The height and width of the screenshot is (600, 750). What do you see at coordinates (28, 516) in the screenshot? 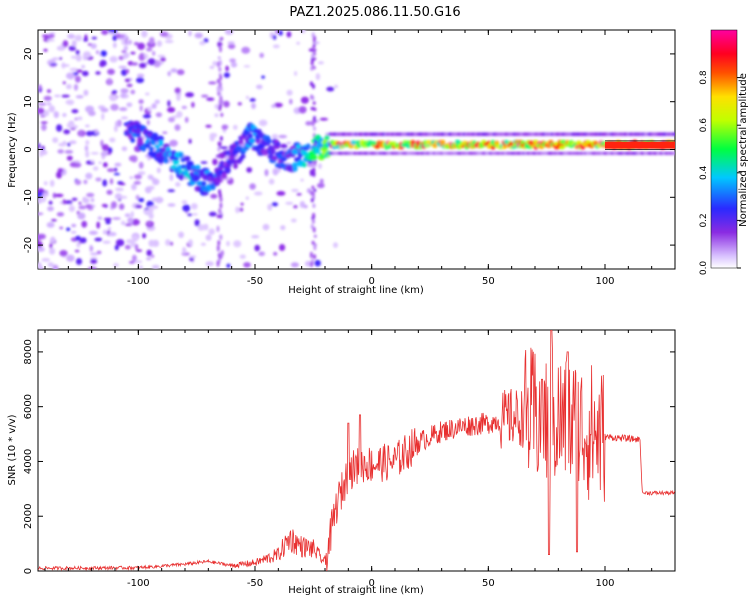
I see `y-tick-label: 2000` at bounding box center [28, 516].